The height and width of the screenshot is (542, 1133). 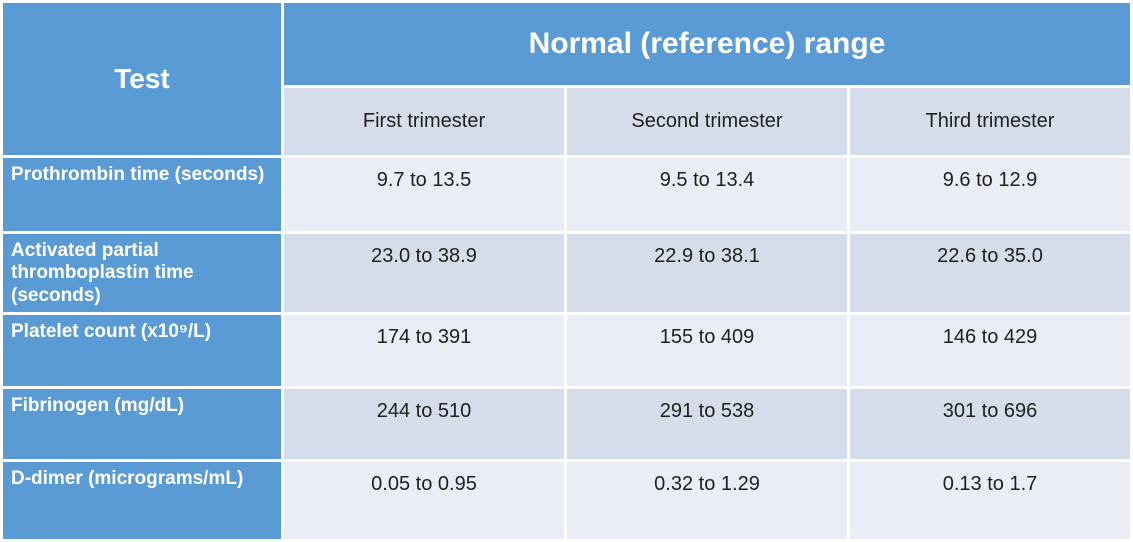 I want to click on data-cell: 291 to 538, so click(x=707, y=424).